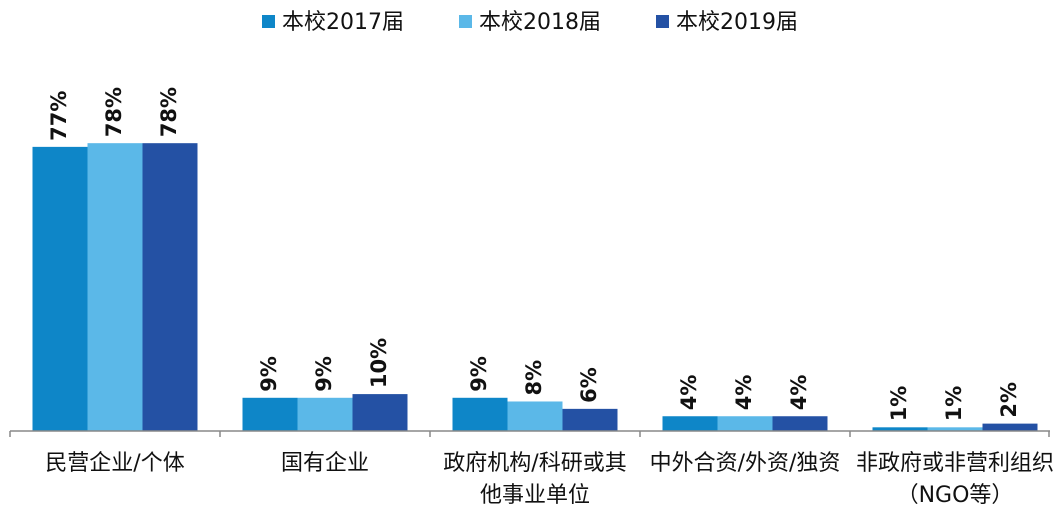 Image resolution: width=1054 pixels, height=515 pixels. What do you see at coordinates (540, 22) in the screenshot?
I see `legend-label: 本校2018届` at bounding box center [540, 22].